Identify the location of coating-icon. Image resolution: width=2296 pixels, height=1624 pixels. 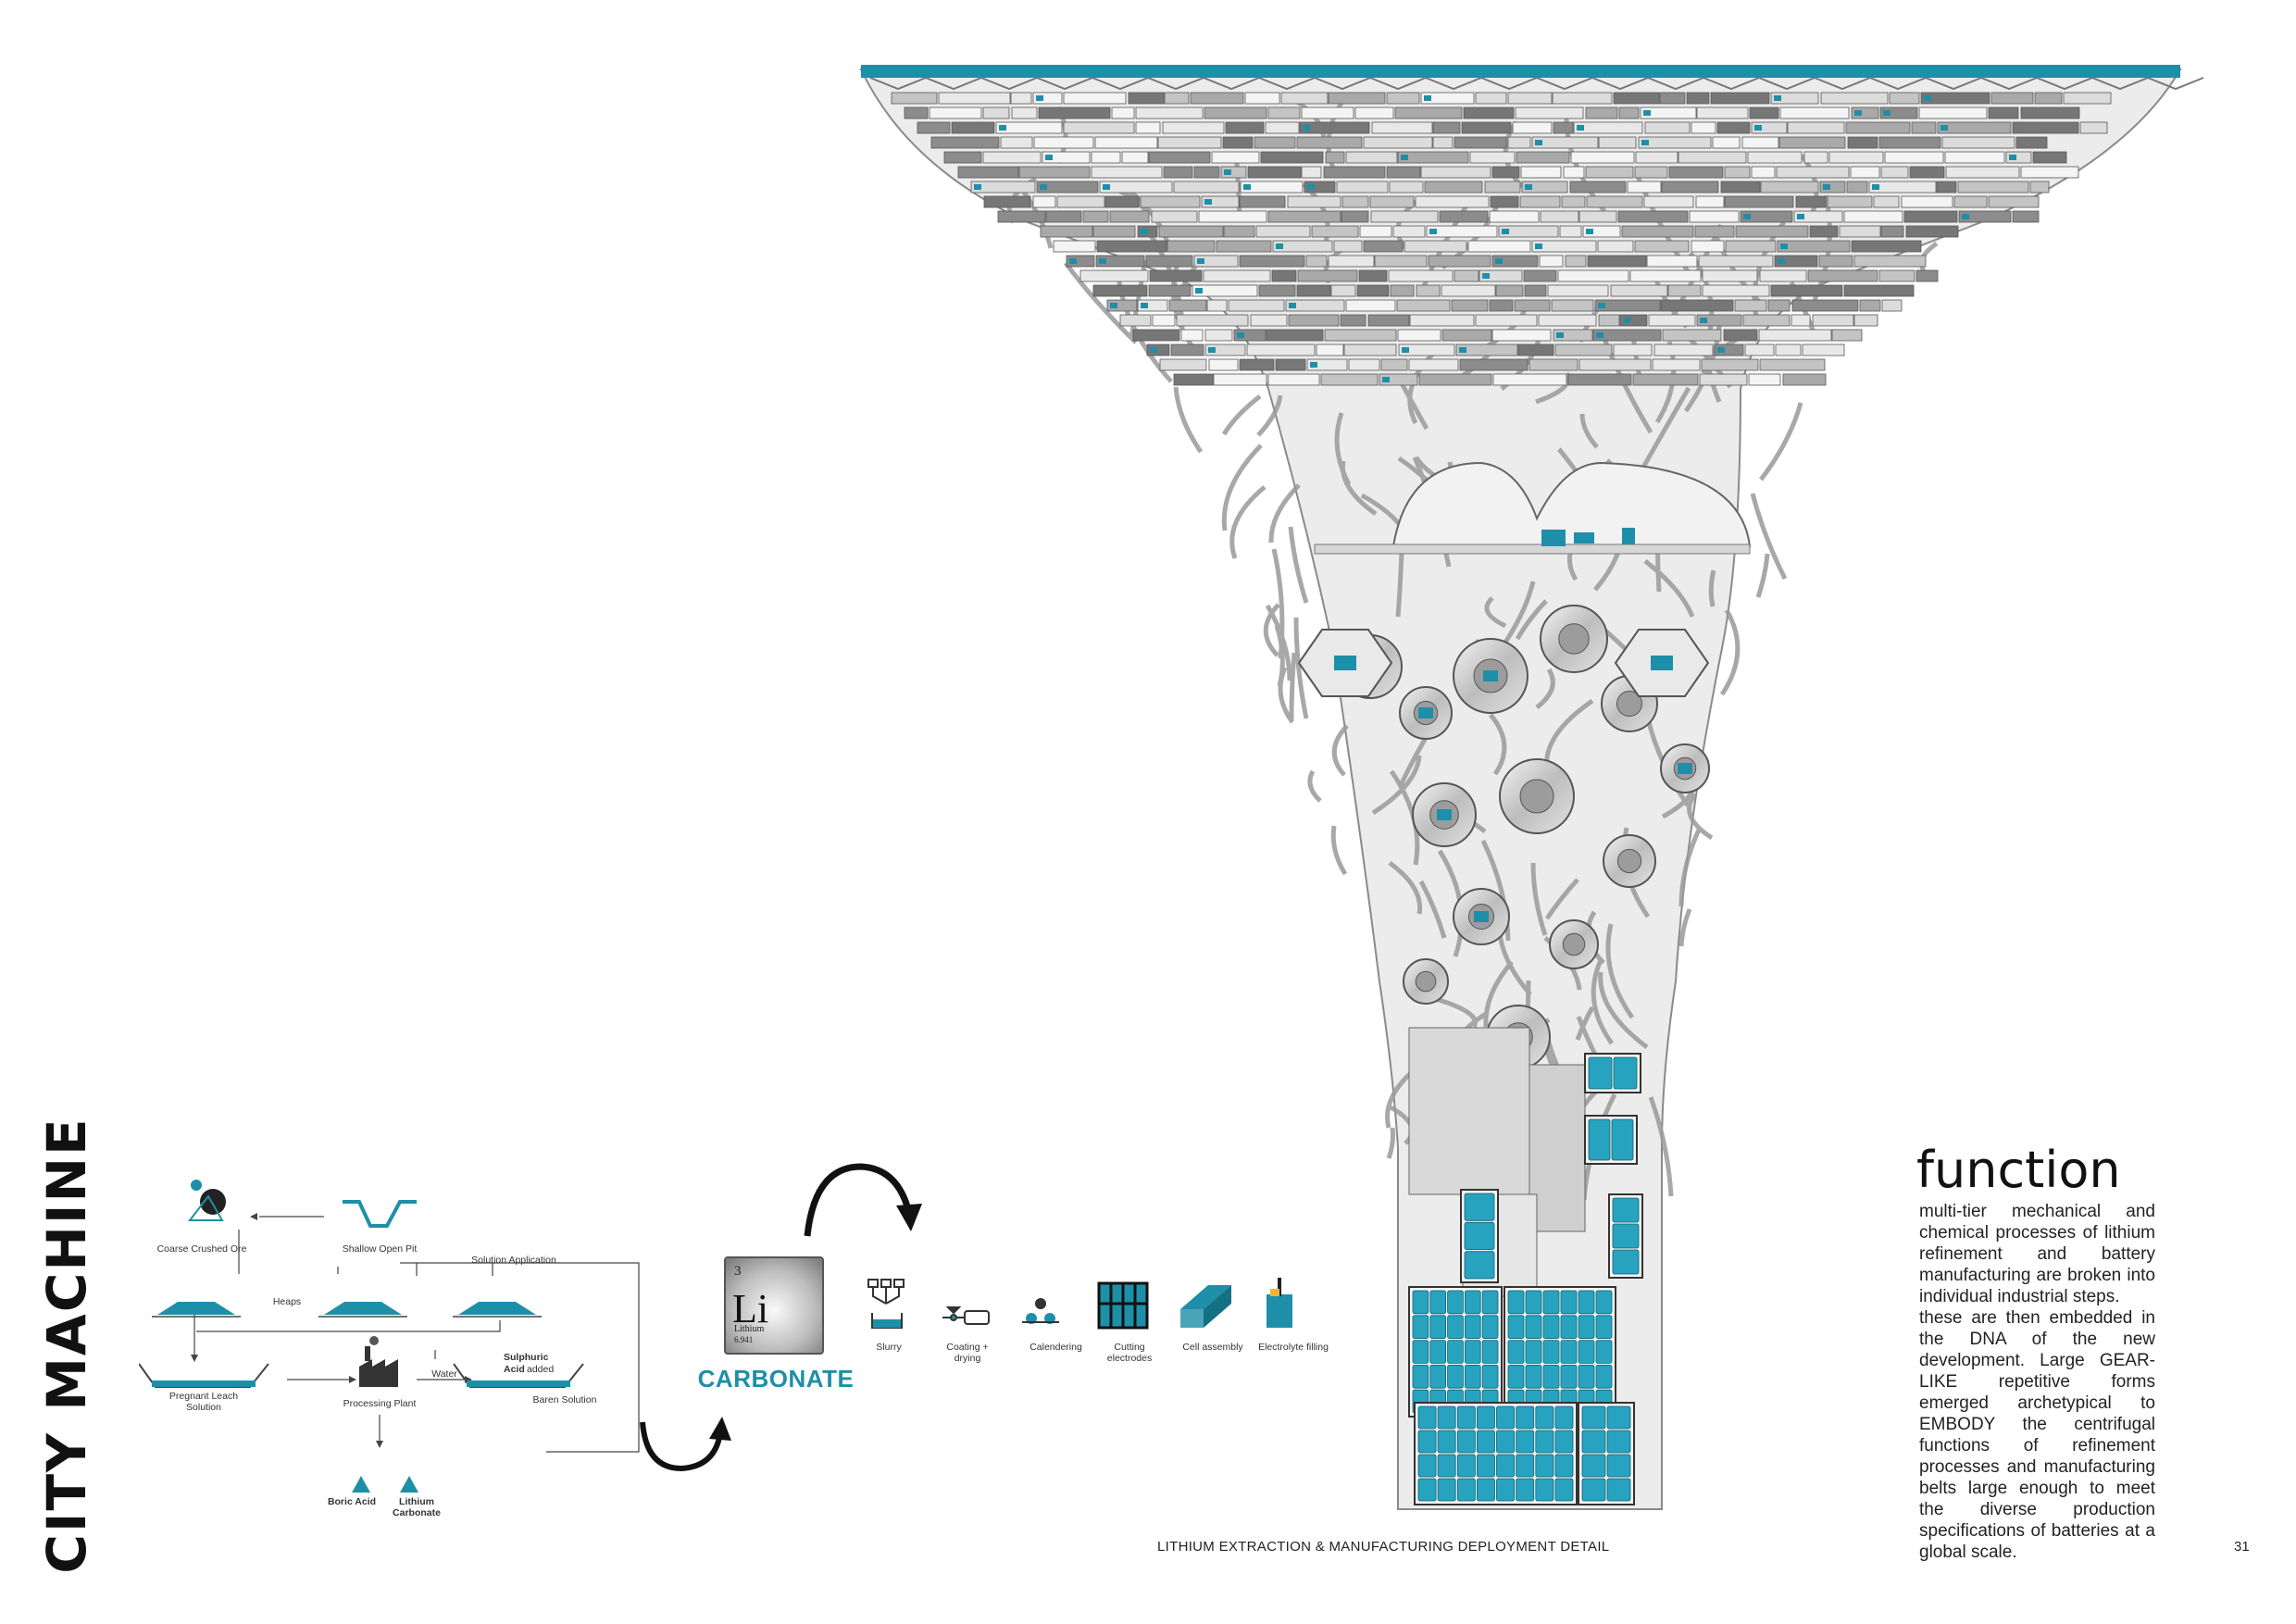
(966, 1315).